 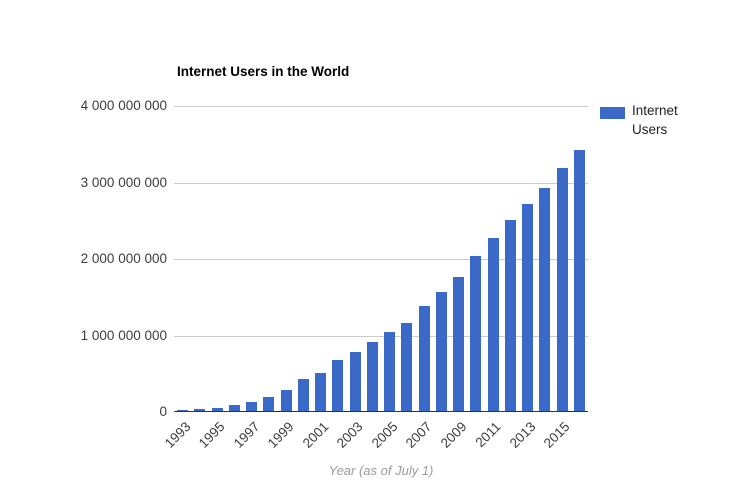 I want to click on bar-2004, so click(x=372, y=376).